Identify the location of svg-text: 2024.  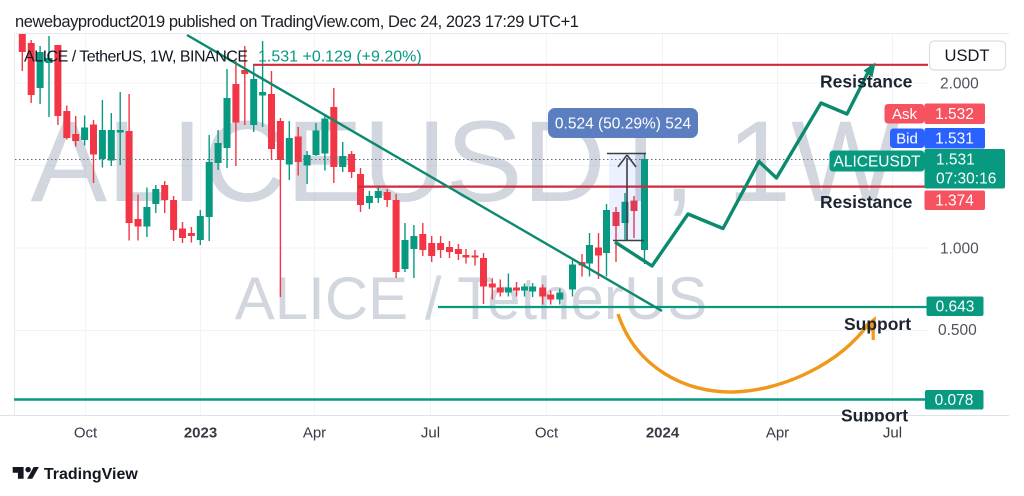
(663, 433).